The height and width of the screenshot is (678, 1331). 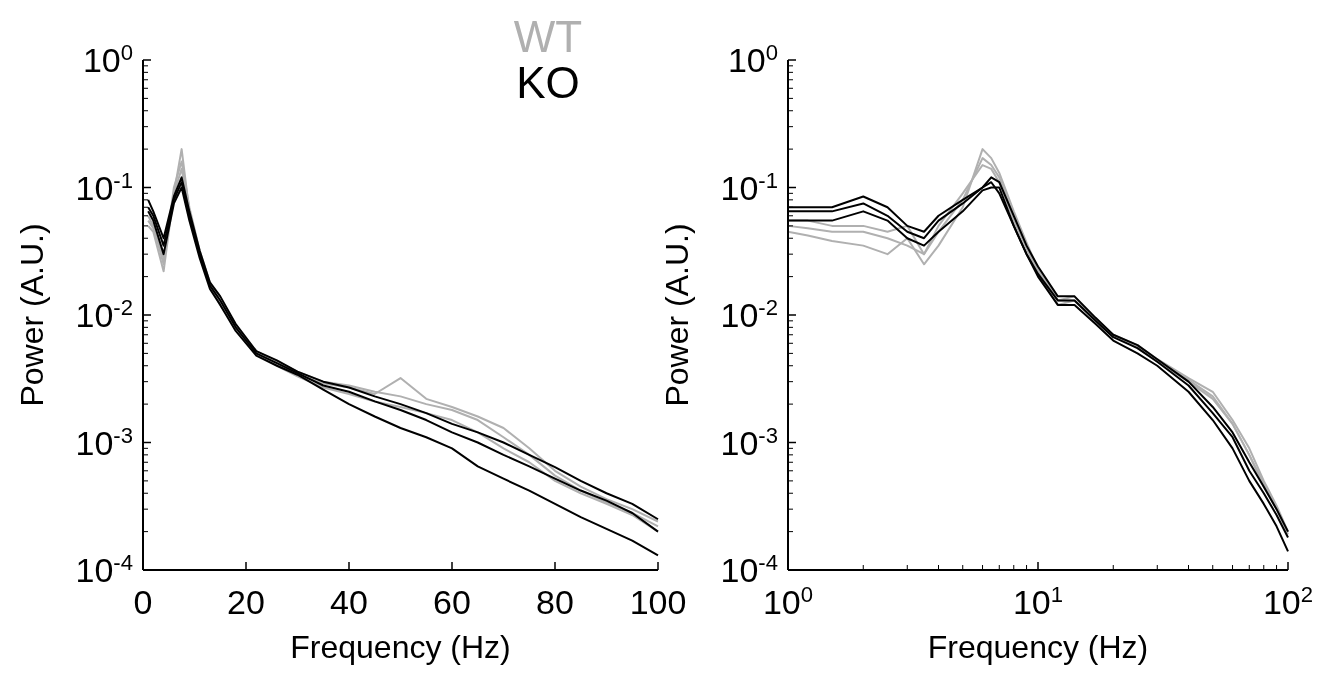 I want to click on x-tick-label: 60, so click(x=452, y=602).